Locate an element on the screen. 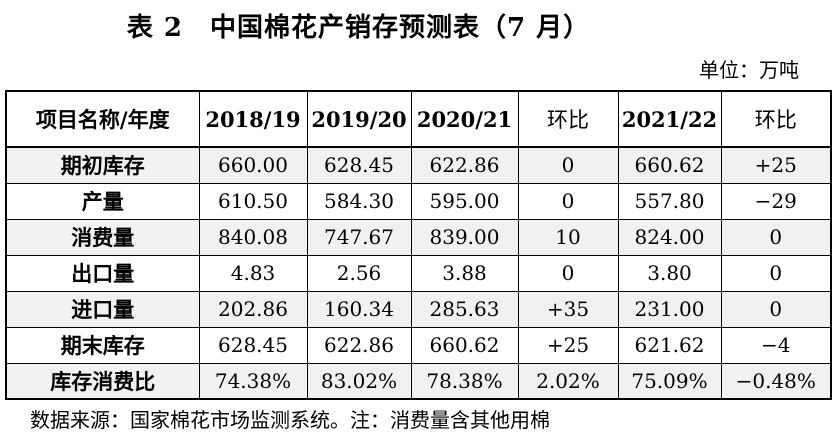 The height and width of the screenshot is (448, 835). cell-value: −4 is located at coordinates (776, 345).